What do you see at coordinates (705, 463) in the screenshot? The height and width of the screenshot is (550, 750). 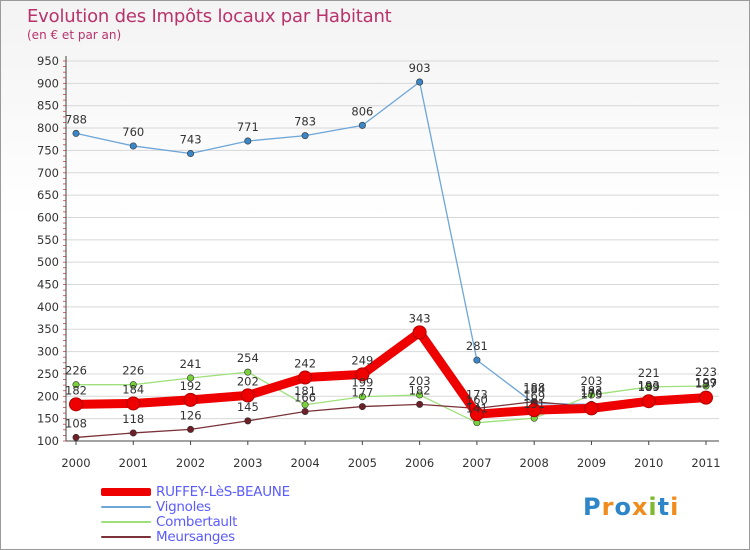 I see `x-tick-label: 2011` at bounding box center [705, 463].